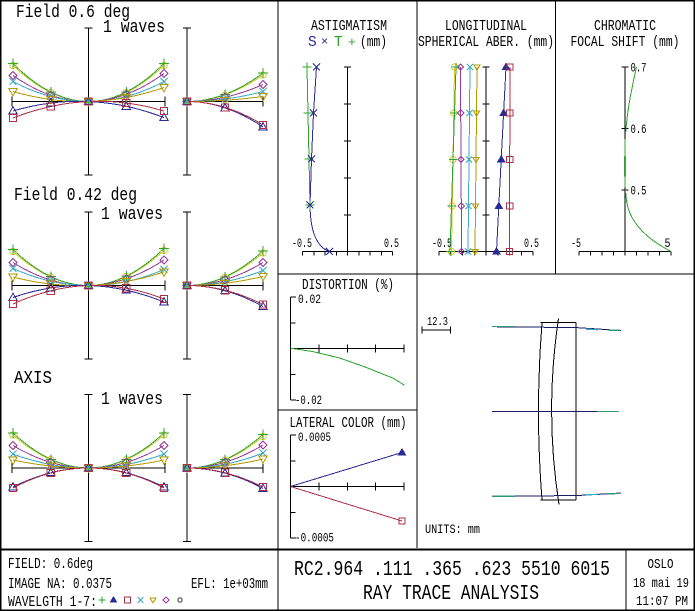 Image resolution: width=695 pixels, height=611 pixels. I want to click on svg-text: 12.3, so click(437, 322).